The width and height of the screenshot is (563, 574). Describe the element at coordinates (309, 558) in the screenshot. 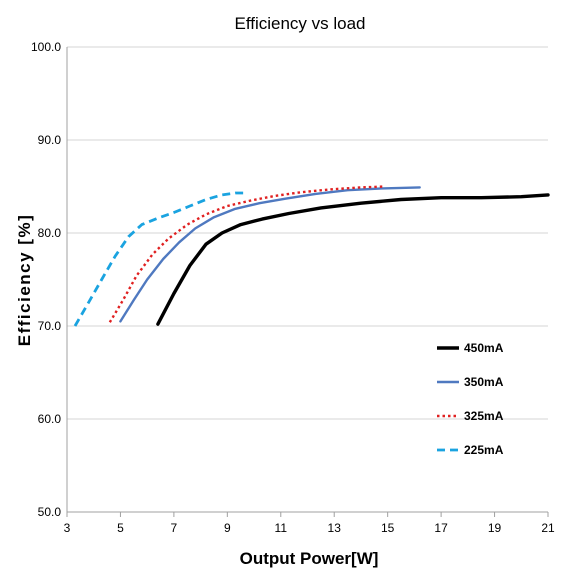

I see `x-axis-label: Output Power[W]` at that location.